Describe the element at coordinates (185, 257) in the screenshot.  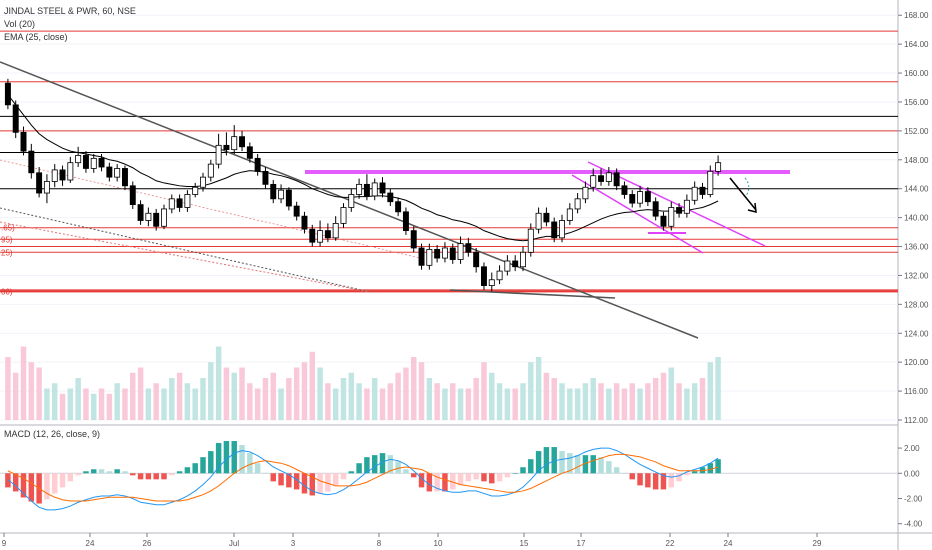
I see `trendline-dotted-red` at that location.